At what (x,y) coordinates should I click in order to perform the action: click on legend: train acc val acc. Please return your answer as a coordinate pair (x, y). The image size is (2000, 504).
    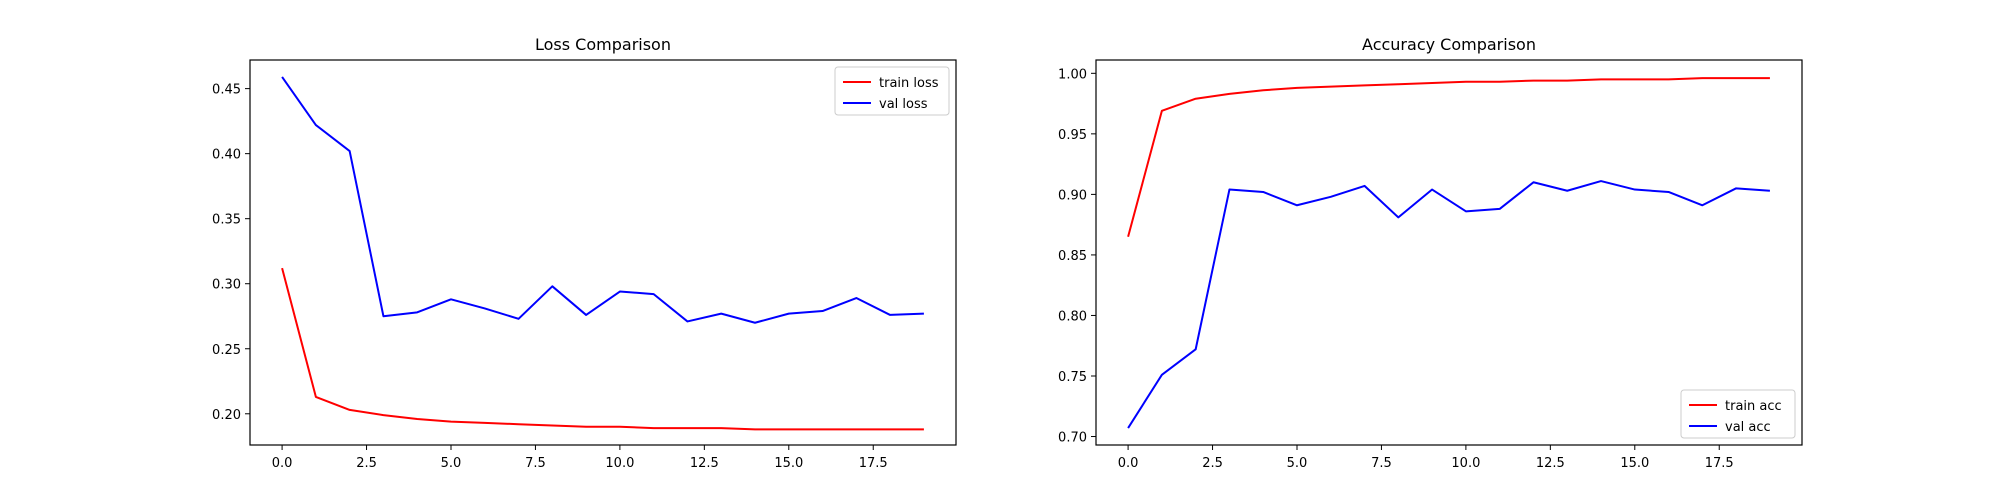
    Looking at the image, I should click on (1738, 414).